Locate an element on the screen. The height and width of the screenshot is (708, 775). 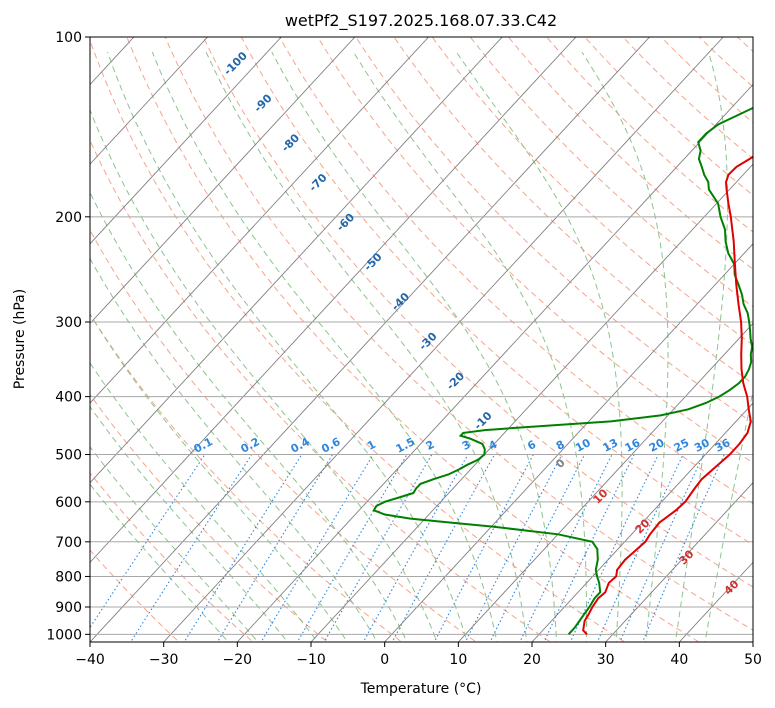
mixing-ratio-label: 25 is located at coordinates (682, 445).